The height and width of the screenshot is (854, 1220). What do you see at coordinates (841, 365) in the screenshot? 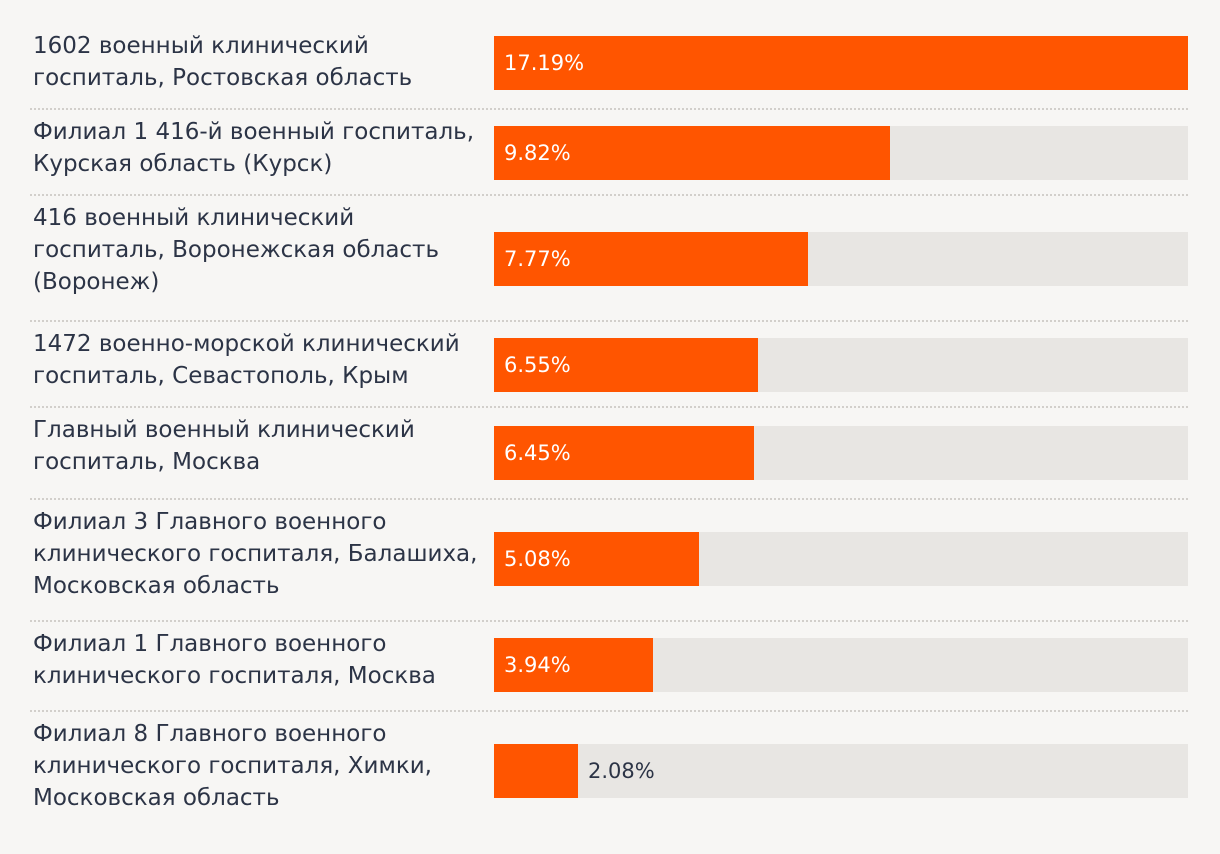
I see `bar-track: 6.55%` at bounding box center [841, 365].